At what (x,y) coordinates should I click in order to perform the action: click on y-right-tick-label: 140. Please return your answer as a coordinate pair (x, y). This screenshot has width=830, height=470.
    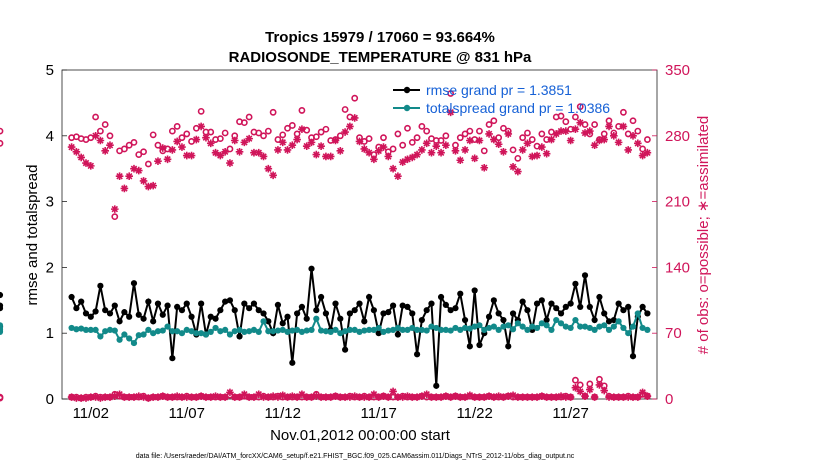
    Looking at the image, I should click on (677, 267).